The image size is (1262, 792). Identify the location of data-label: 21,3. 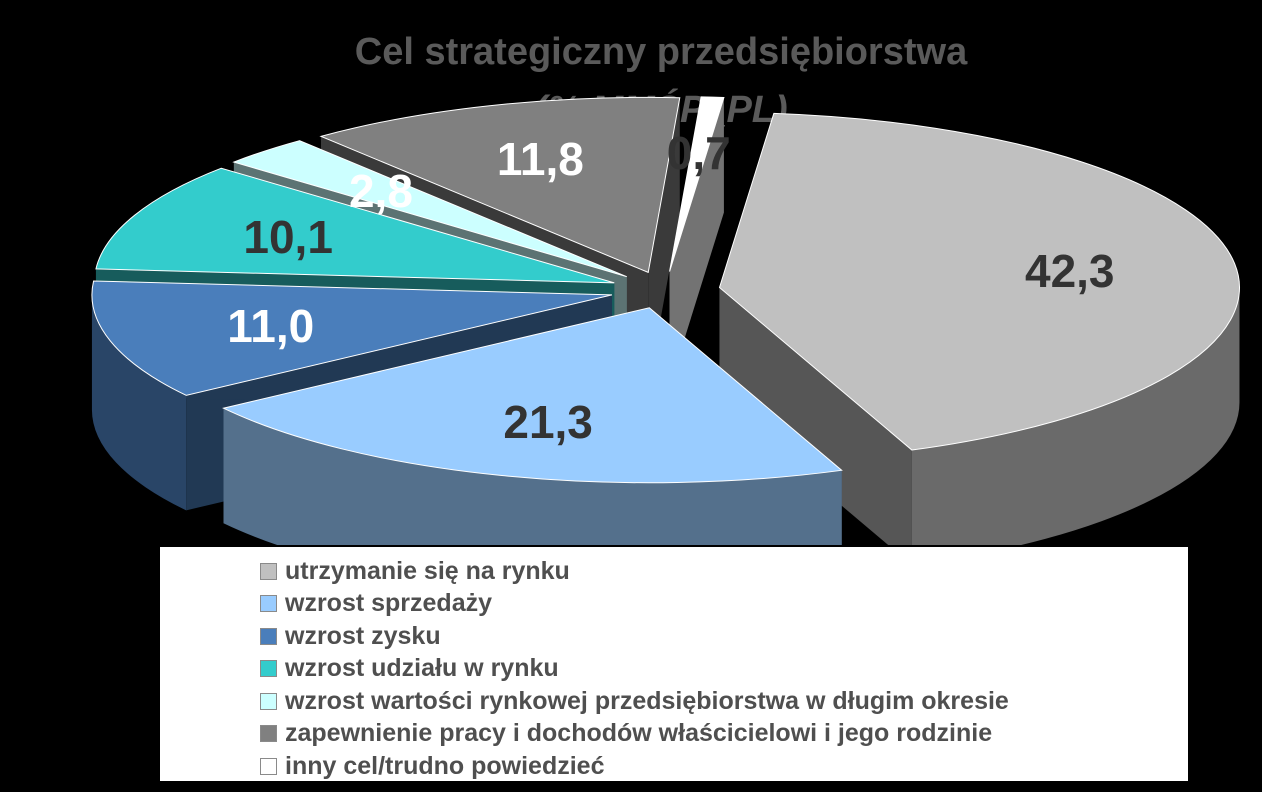
(548, 422).